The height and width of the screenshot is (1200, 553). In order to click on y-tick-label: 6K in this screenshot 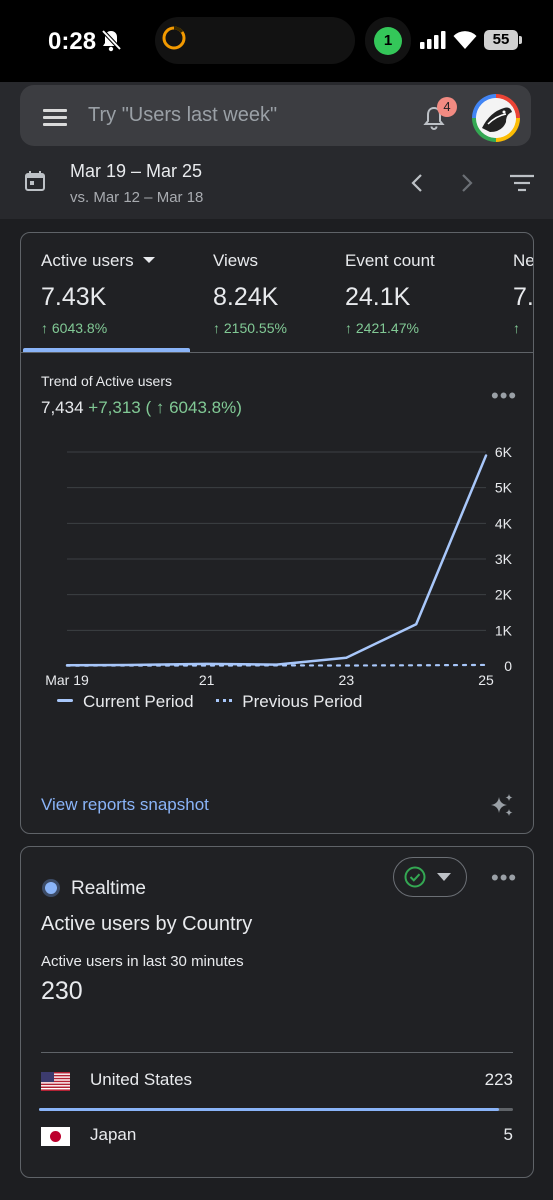, I will do `click(504, 452)`.